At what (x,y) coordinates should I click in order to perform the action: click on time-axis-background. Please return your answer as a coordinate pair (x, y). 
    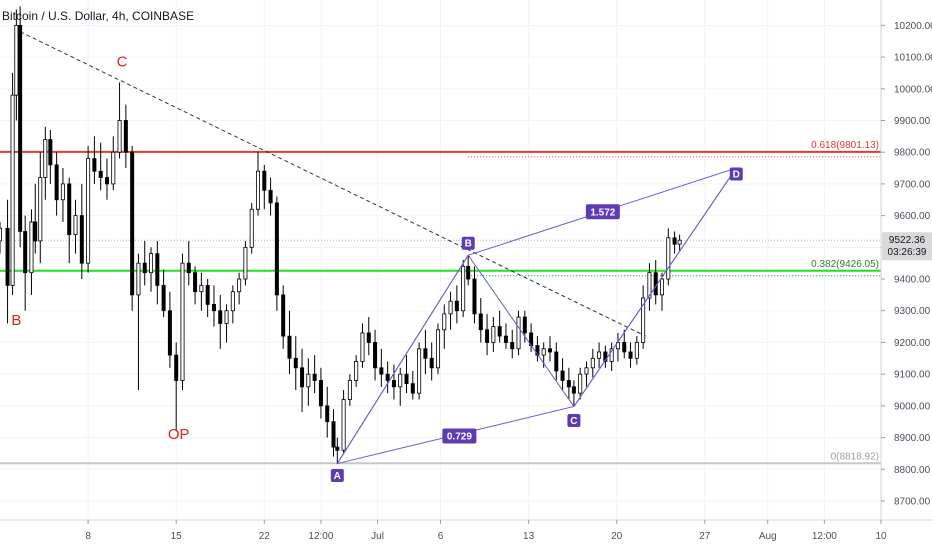
    Looking at the image, I should click on (466, 535).